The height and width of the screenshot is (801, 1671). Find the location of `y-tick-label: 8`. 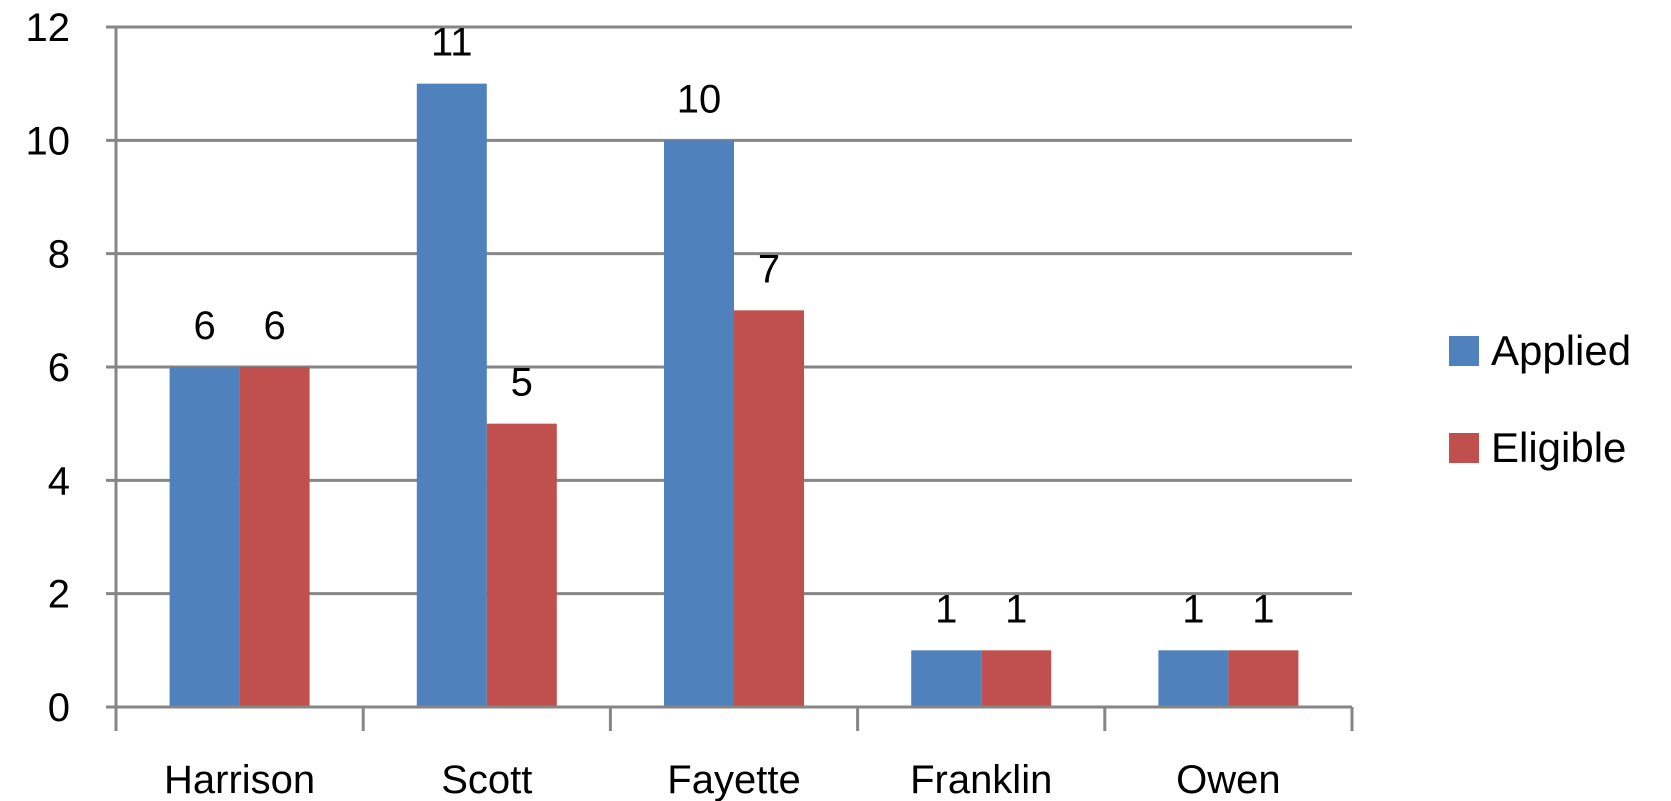

y-tick-label: 8 is located at coordinates (59, 255).